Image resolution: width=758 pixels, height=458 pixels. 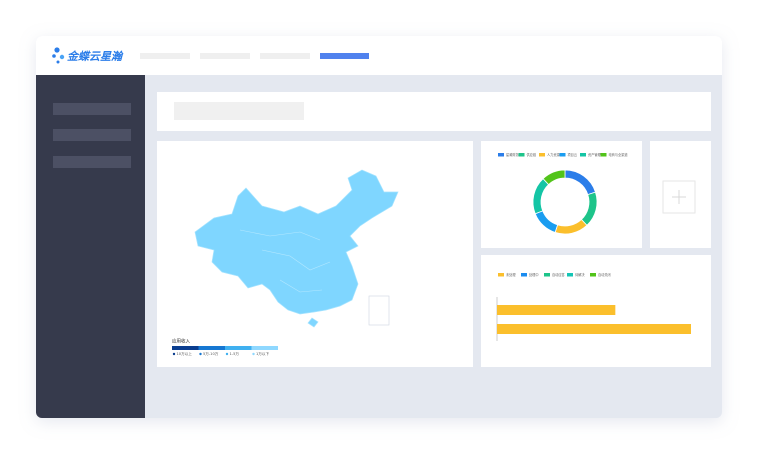 What do you see at coordinates (532, 154) in the screenshot?
I see `legend-label: 供应链` at bounding box center [532, 154].